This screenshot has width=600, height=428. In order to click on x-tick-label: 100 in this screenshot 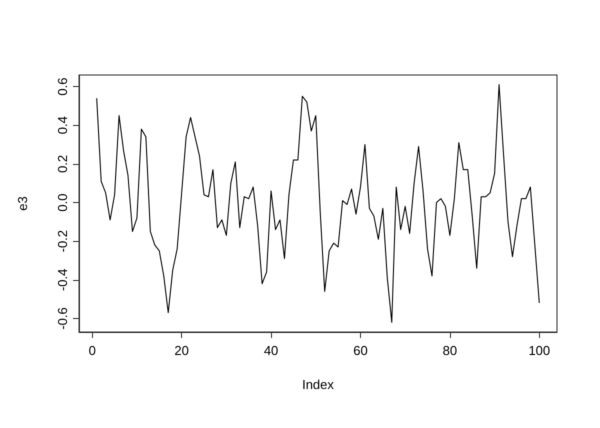, I will do `click(539, 350)`.